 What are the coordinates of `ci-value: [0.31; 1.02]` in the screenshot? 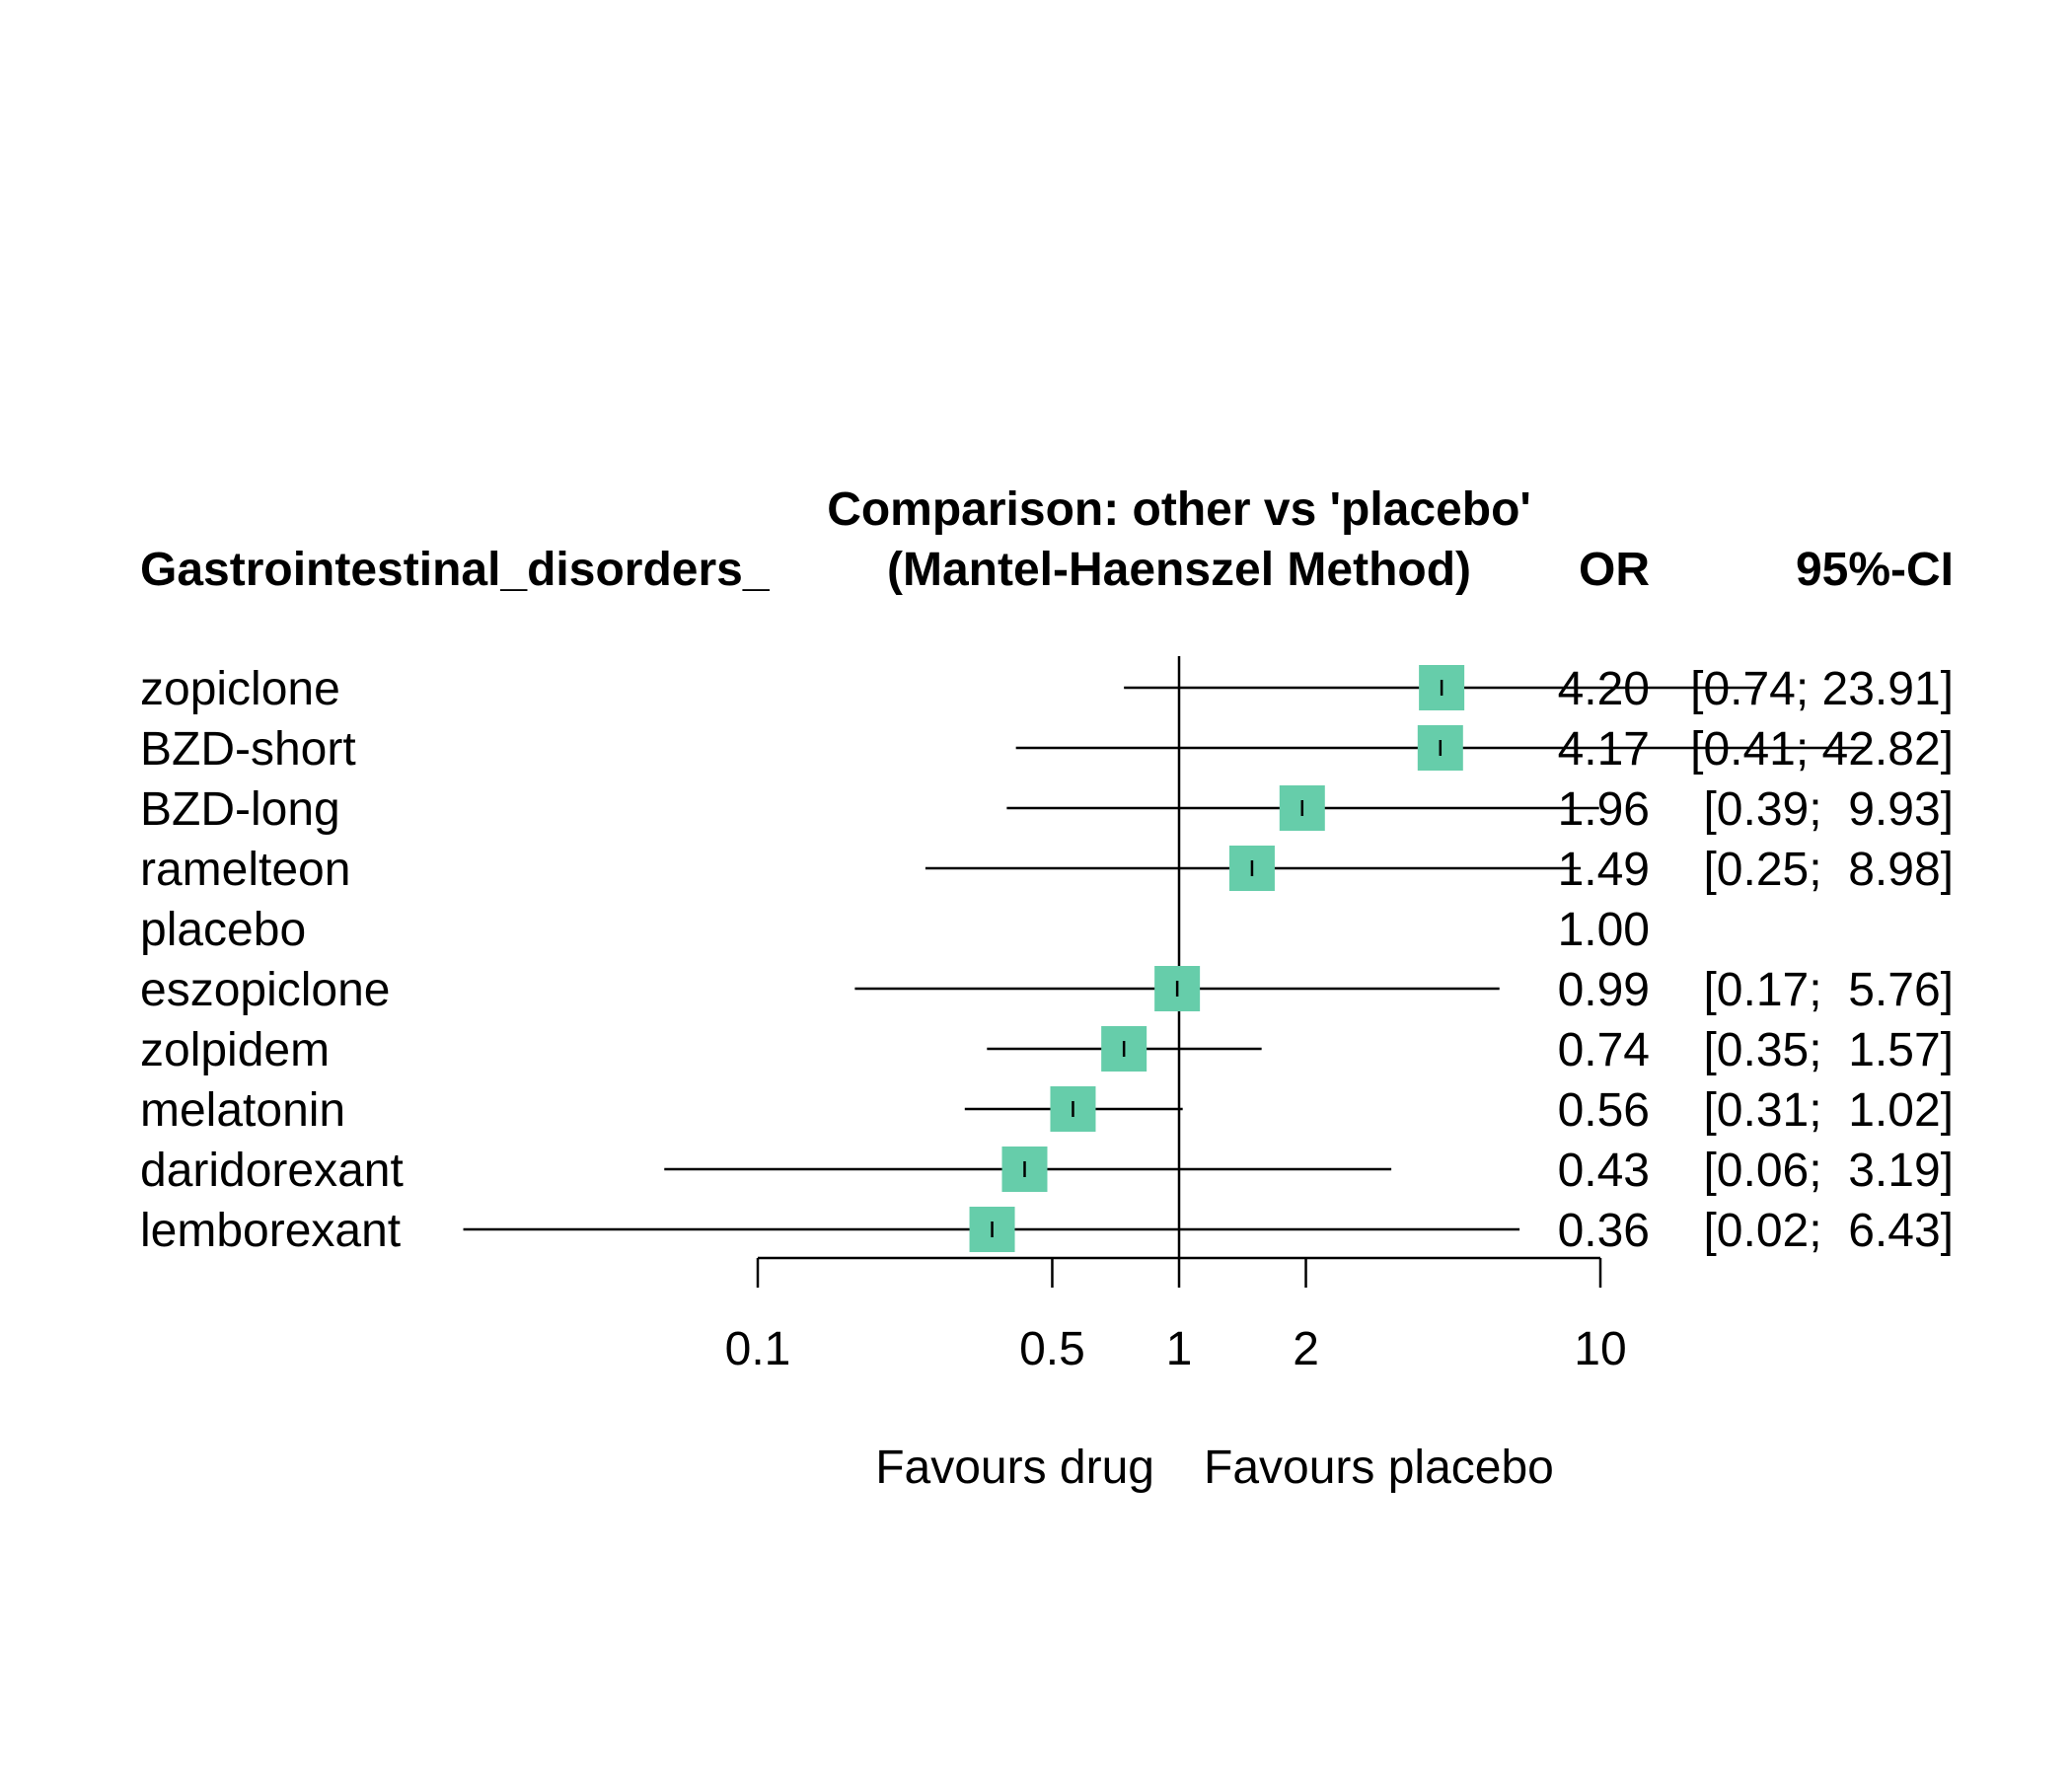 It's located at (1829, 1111).